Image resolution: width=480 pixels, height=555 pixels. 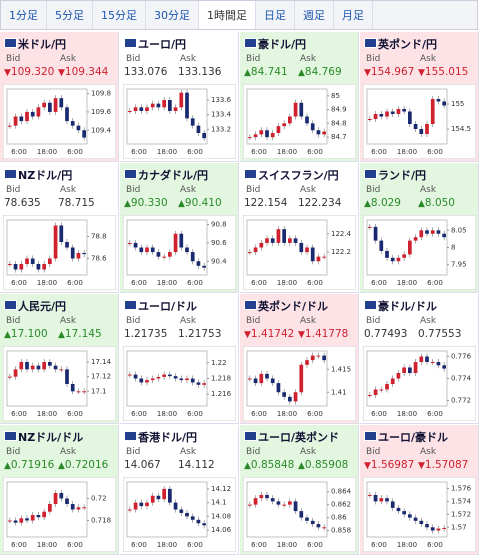 What do you see at coordinates (42, 44) in the screenshot?
I see `pair-name: 米ドル/円` at bounding box center [42, 44].